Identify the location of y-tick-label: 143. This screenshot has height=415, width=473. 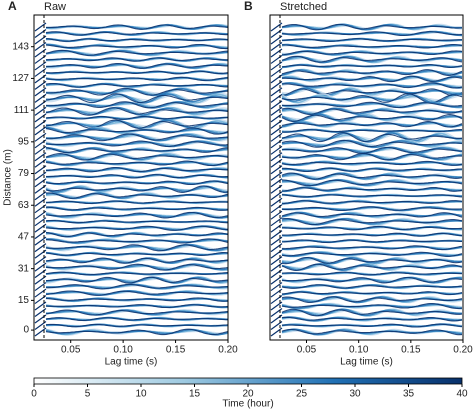
(20, 46).